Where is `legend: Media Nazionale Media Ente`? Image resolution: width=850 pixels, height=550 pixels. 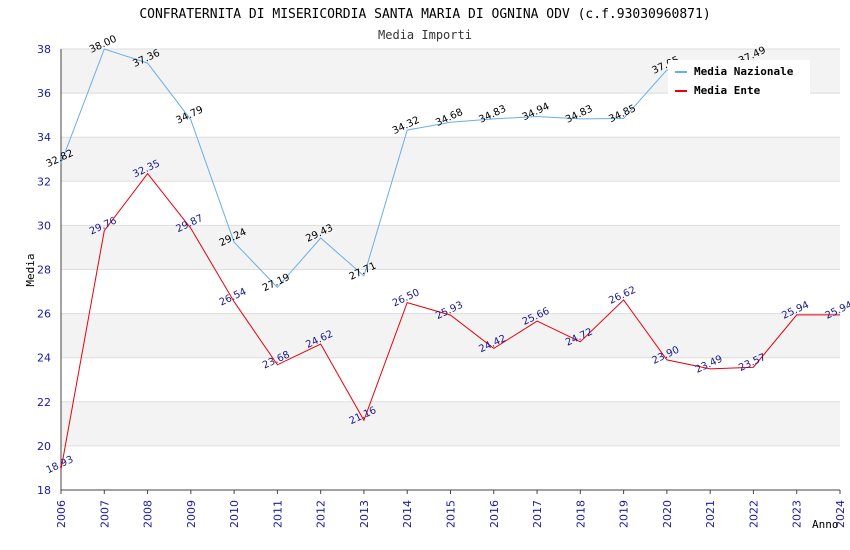 legend: Media Nazionale Media Ente is located at coordinates (739, 80).